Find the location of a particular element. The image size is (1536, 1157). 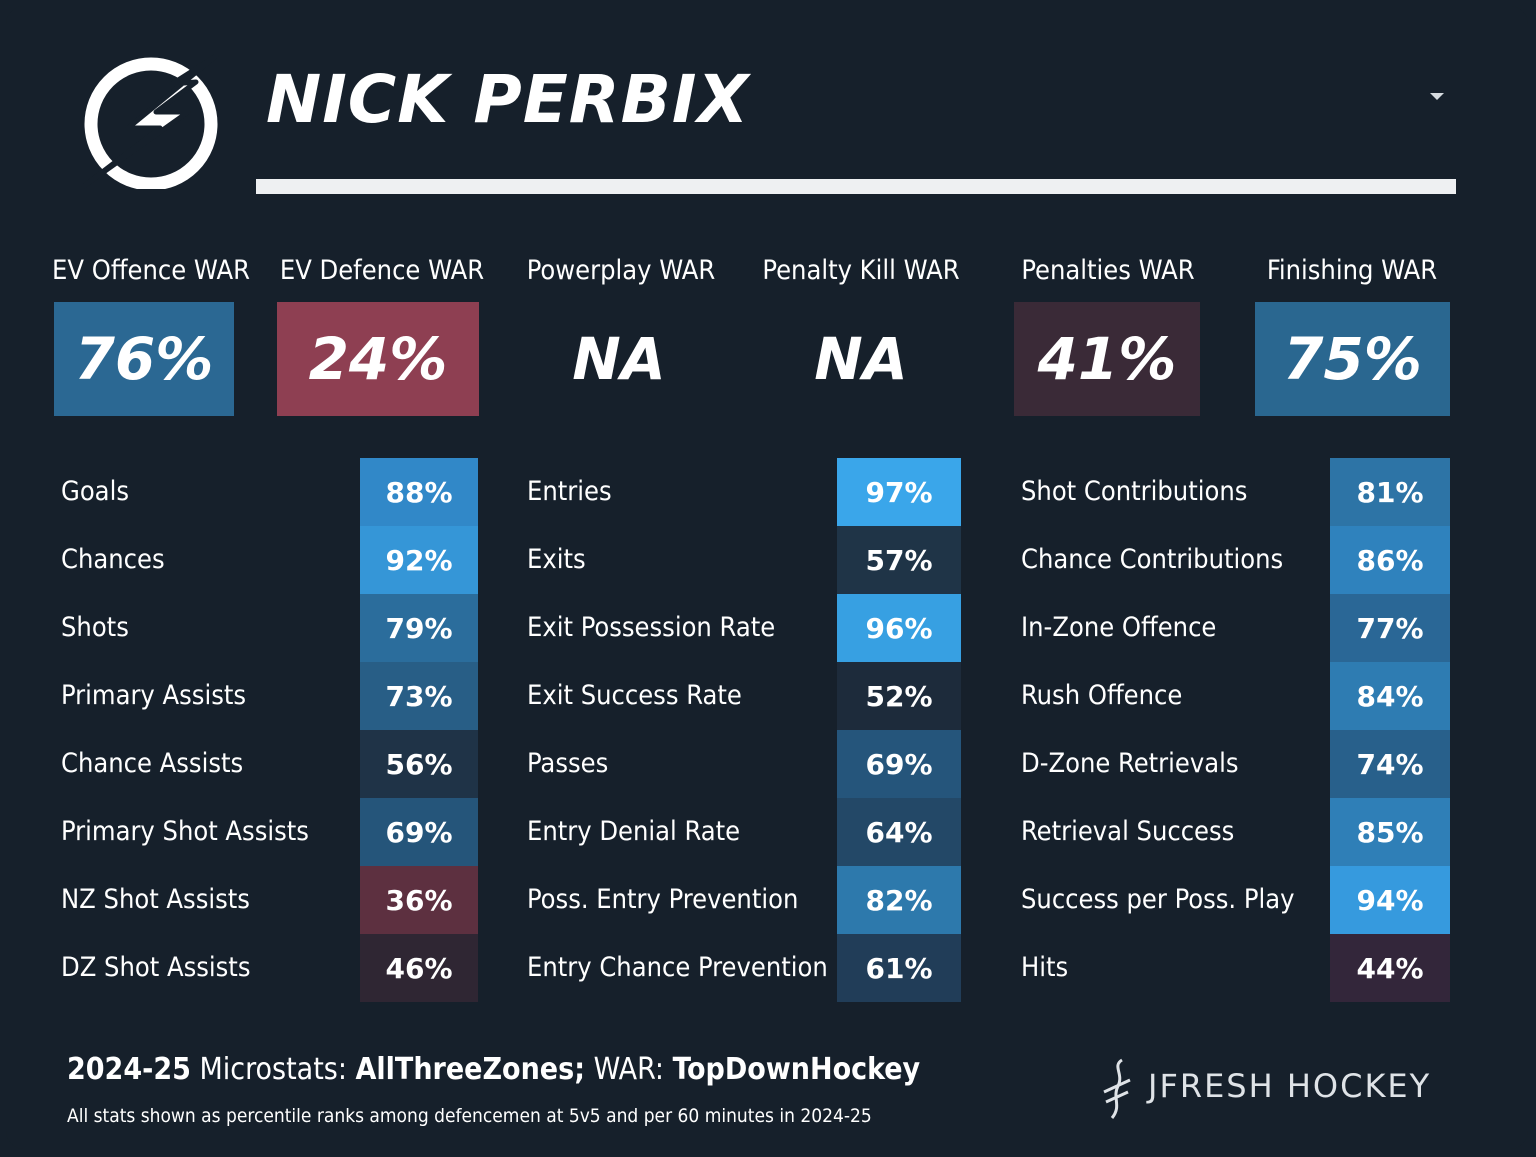

jfresh-hockey-logo-icon is located at coordinates (1117, 1088).